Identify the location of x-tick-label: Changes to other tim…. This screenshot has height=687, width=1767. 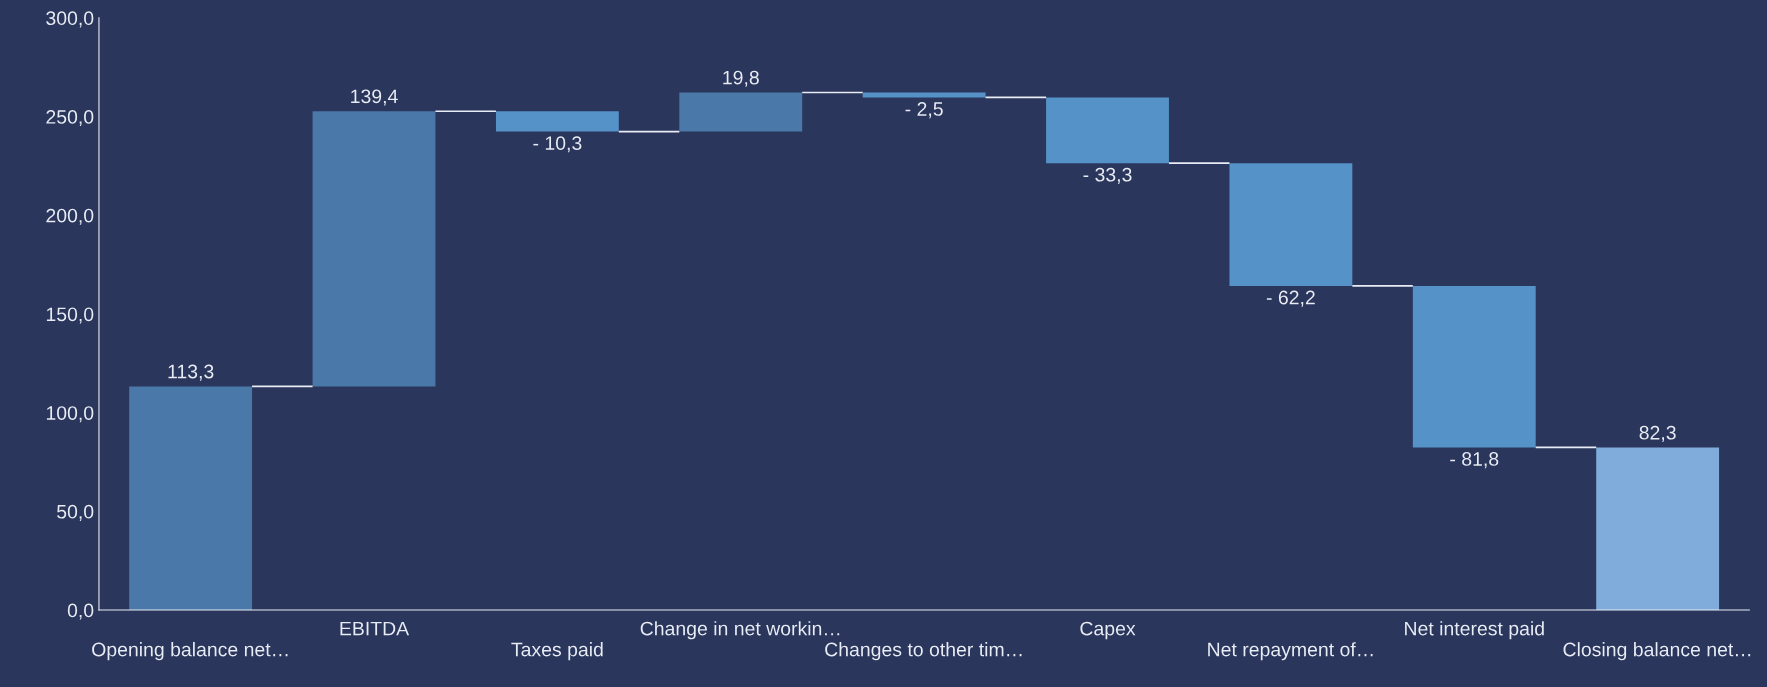
(923, 651).